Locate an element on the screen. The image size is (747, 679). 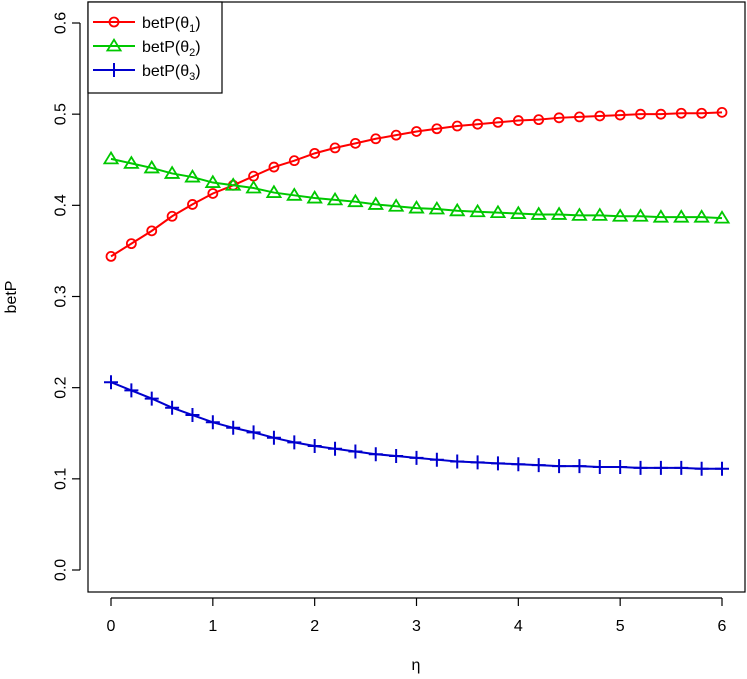
y-axis: 0.0 0.1 0.2 0.3 0.4 0.5 0.6 is located at coordinates (67, 296).